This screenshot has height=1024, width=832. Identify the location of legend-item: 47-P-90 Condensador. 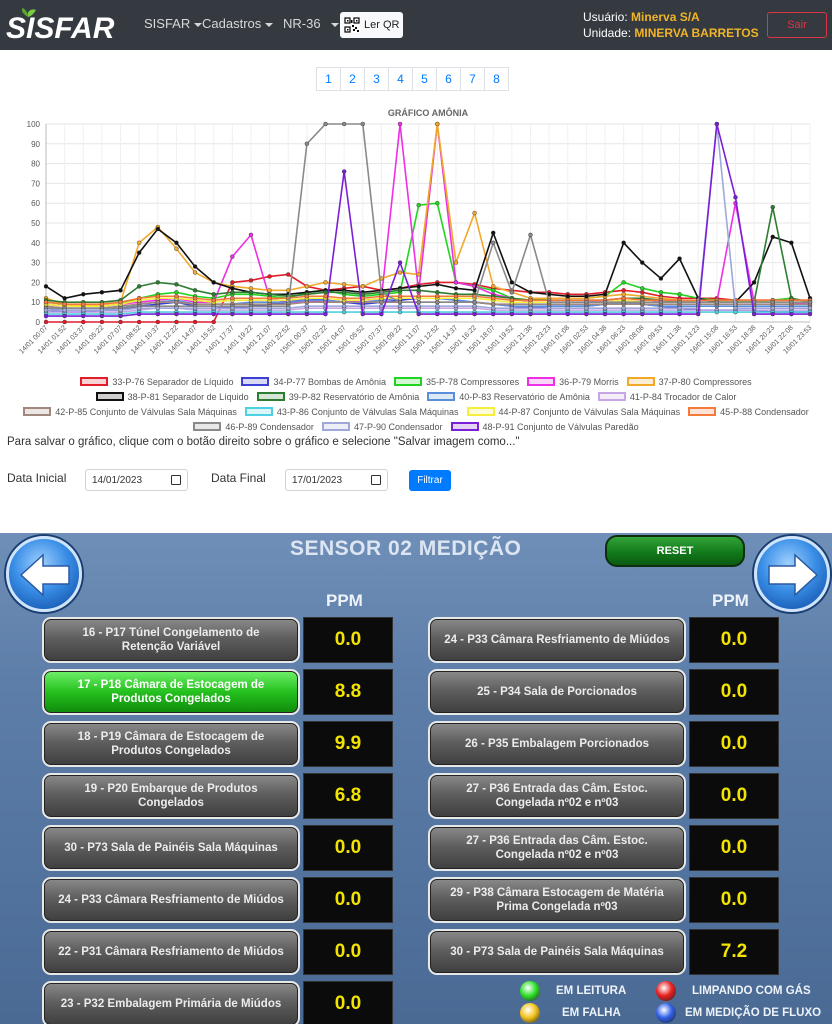
(382, 427).